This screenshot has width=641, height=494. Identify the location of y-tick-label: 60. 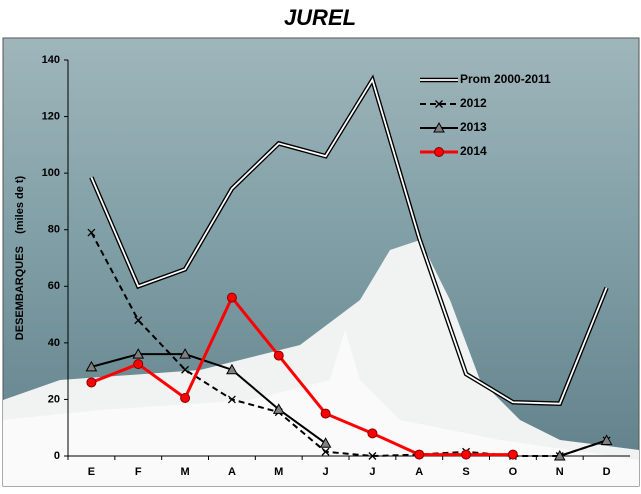
(54, 286).